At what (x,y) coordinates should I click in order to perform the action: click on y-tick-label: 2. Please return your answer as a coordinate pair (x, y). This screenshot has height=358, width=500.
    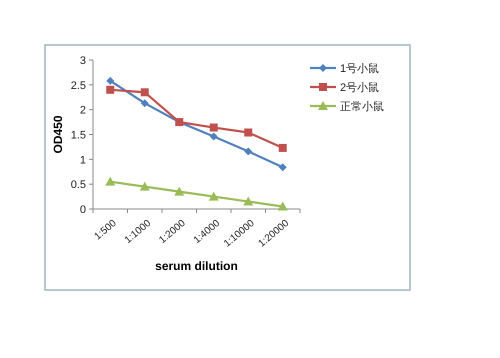
    Looking at the image, I should click on (83, 110).